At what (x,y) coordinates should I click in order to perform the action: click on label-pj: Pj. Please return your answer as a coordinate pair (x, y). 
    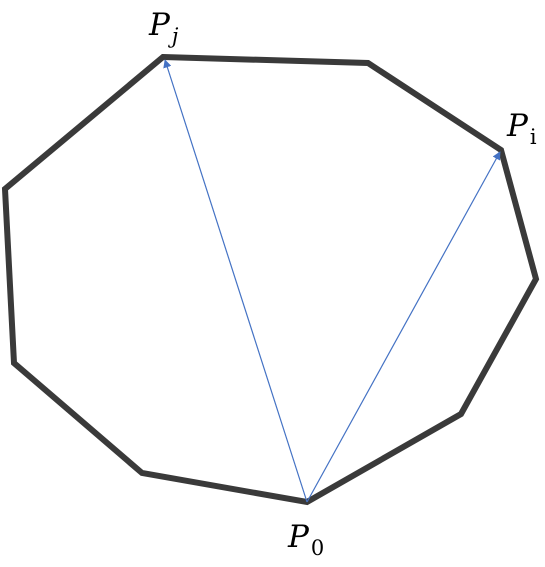
    Looking at the image, I should click on (163, 27).